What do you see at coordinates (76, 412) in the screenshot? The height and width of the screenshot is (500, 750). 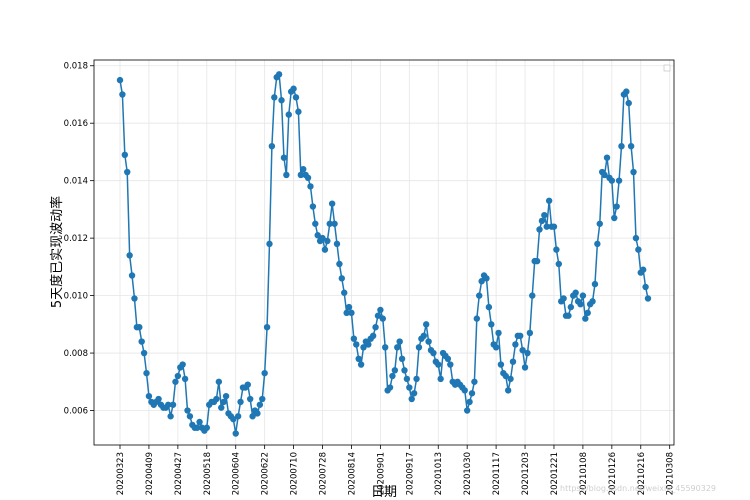 I see `y-tick-label: 0.006` at bounding box center [76, 412].